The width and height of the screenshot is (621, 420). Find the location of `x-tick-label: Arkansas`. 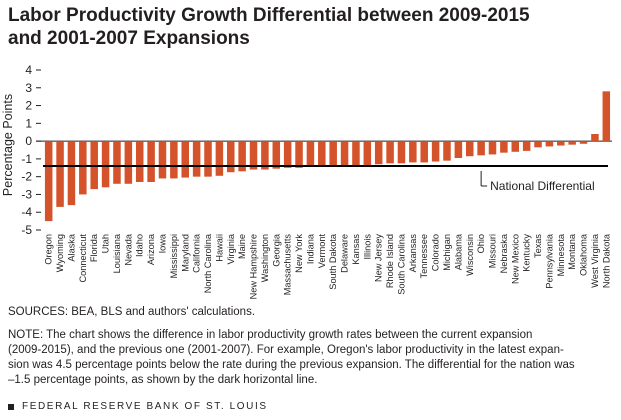

x-tick-label: Arkansas is located at coordinates (413, 253).